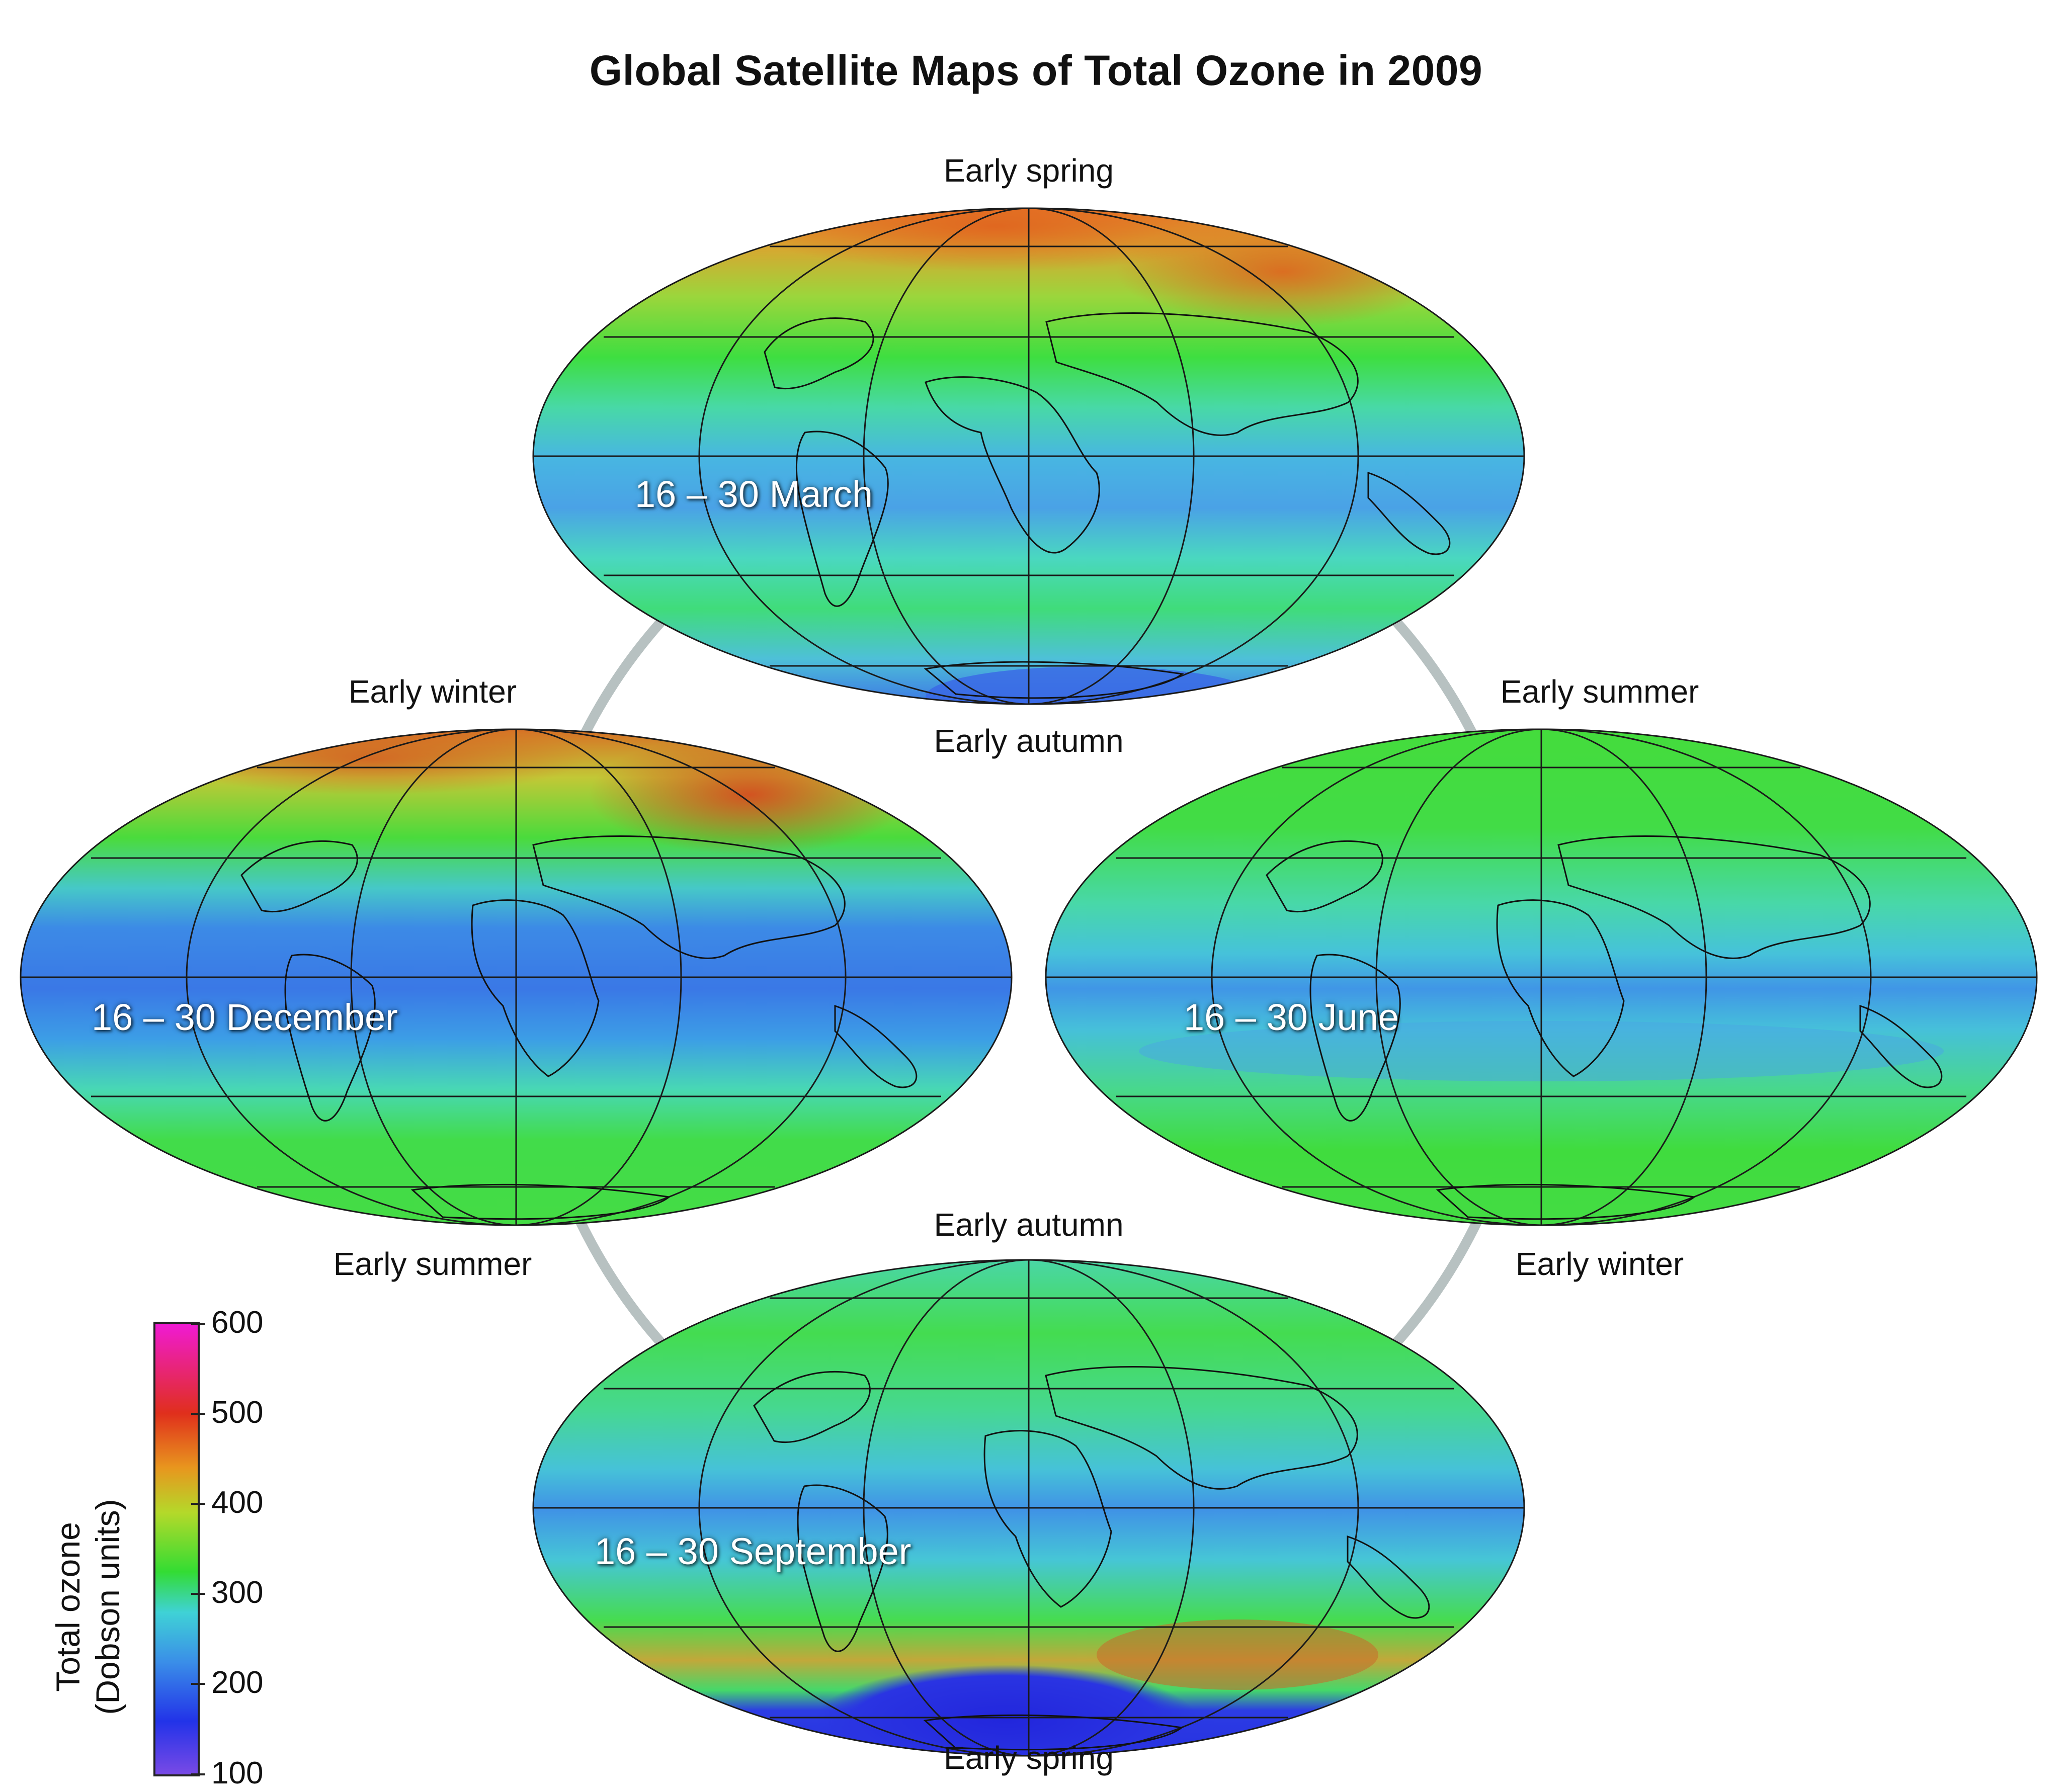  What do you see at coordinates (237, 1592) in the screenshot?
I see `colorbar-tick-300: 300` at bounding box center [237, 1592].